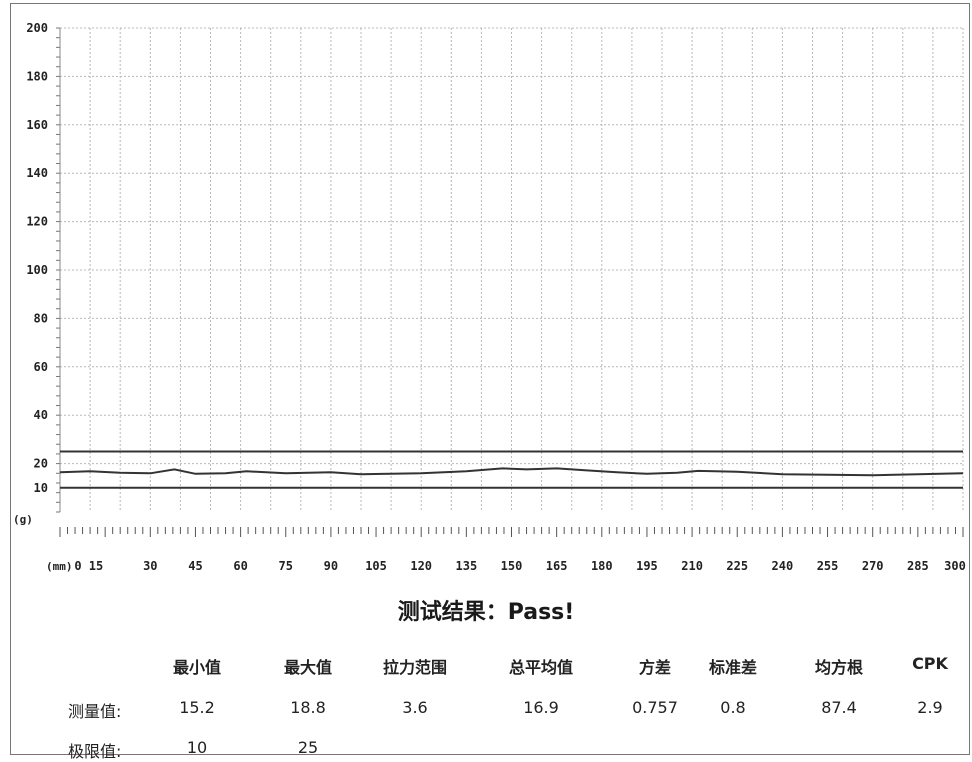 This screenshot has width=972, height=762. What do you see at coordinates (96, 566) in the screenshot?
I see `x-tick-label: 15` at bounding box center [96, 566].